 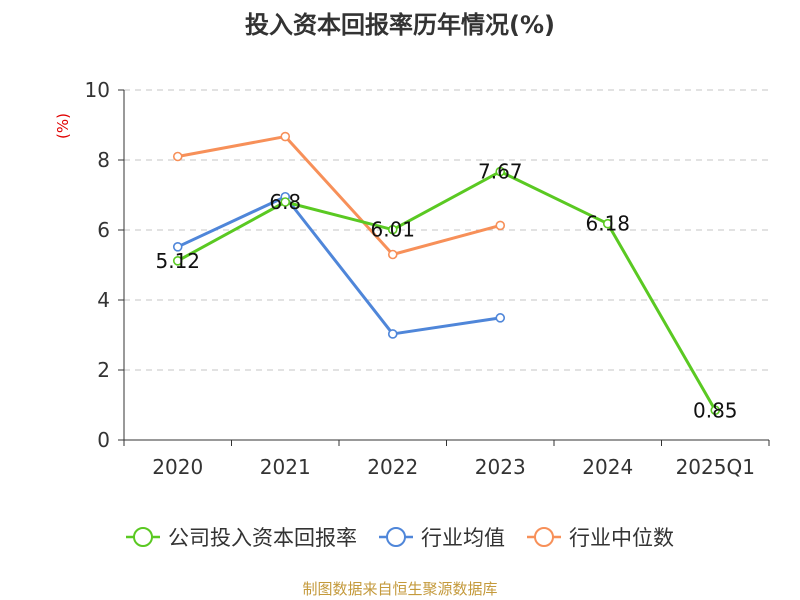 I want to click on series-行业中位数, so click(x=339, y=195).